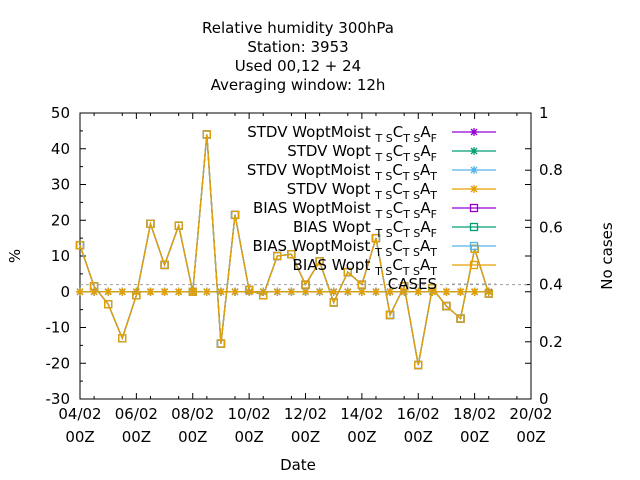 The width and height of the screenshot is (640, 480). What do you see at coordinates (298, 85) in the screenshot?
I see `title-line-4: Averaging window: 12h` at bounding box center [298, 85].